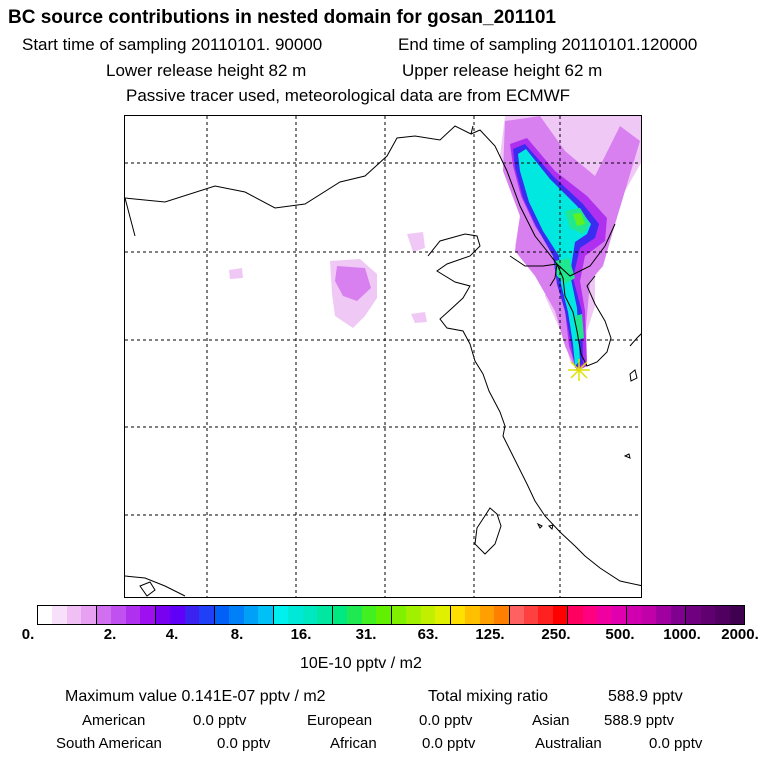  Describe the element at coordinates (361, 663) in the screenshot. I see `colorbar-units: 10E-10 pptv / m2` at that location.